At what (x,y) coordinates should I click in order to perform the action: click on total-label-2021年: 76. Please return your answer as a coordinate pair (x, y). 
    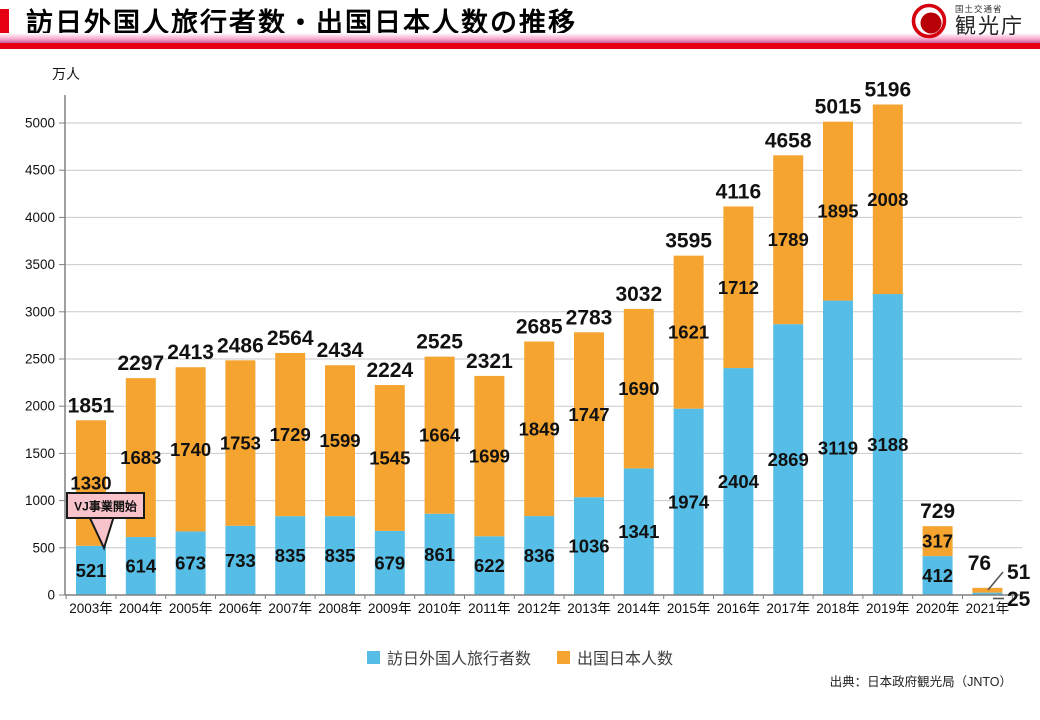
    Looking at the image, I should click on (979, 563).